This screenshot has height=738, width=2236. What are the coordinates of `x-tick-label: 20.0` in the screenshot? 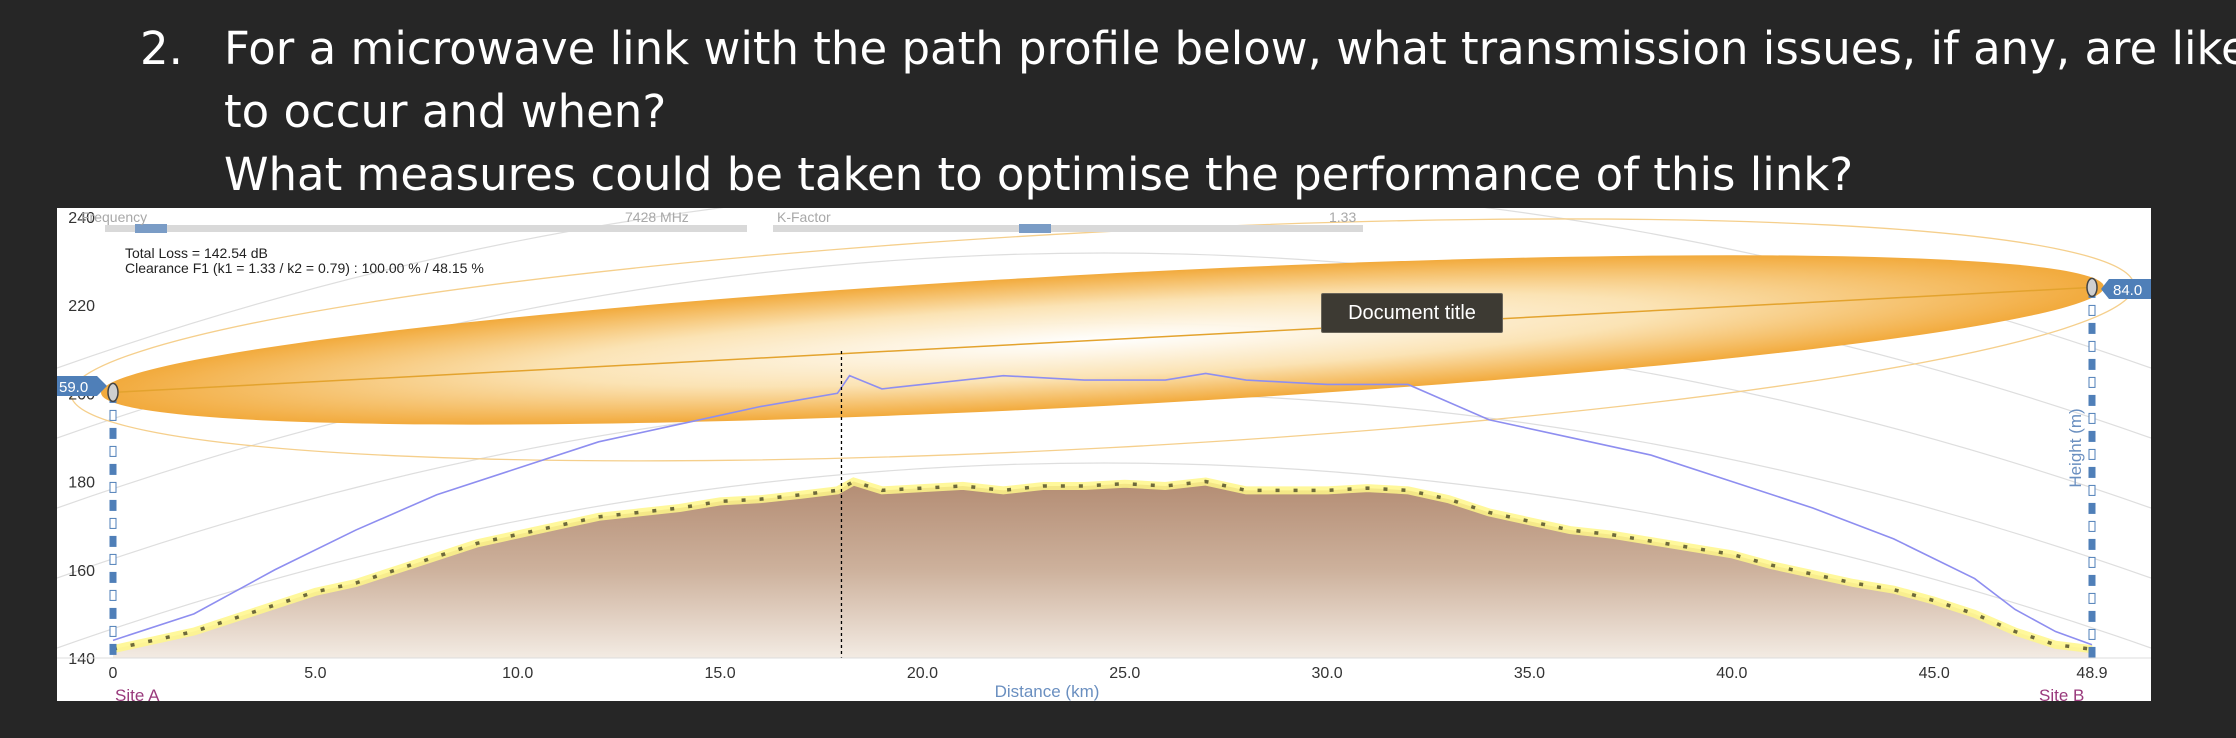 It's located at (922, 673).